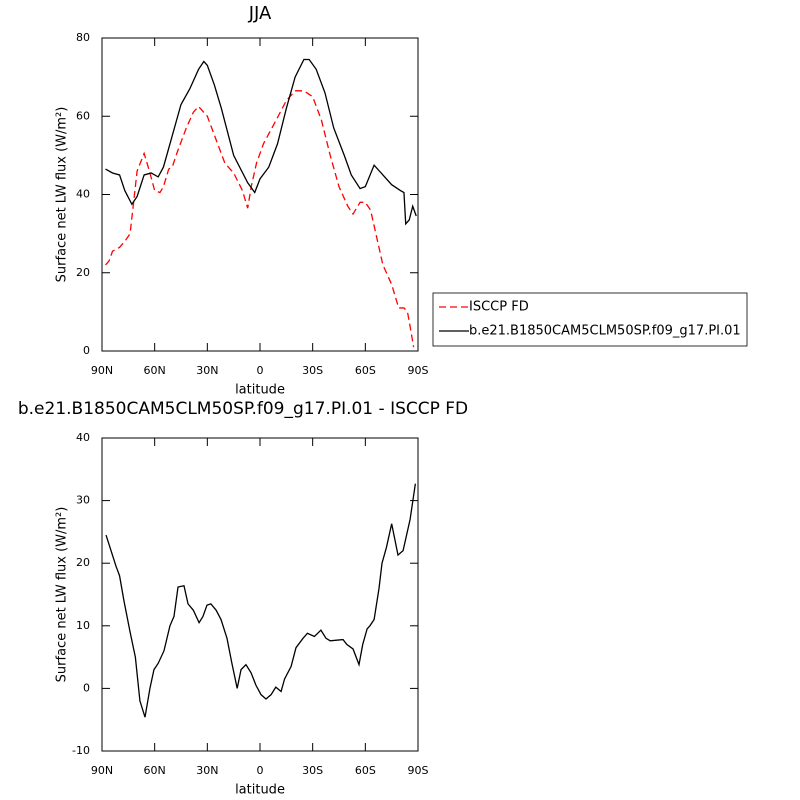 The width and height of the screenshot is (800, 800). Describe the element at coordinates (260, 13) in the screenshot. I see `chart-title: JJA` at that location.